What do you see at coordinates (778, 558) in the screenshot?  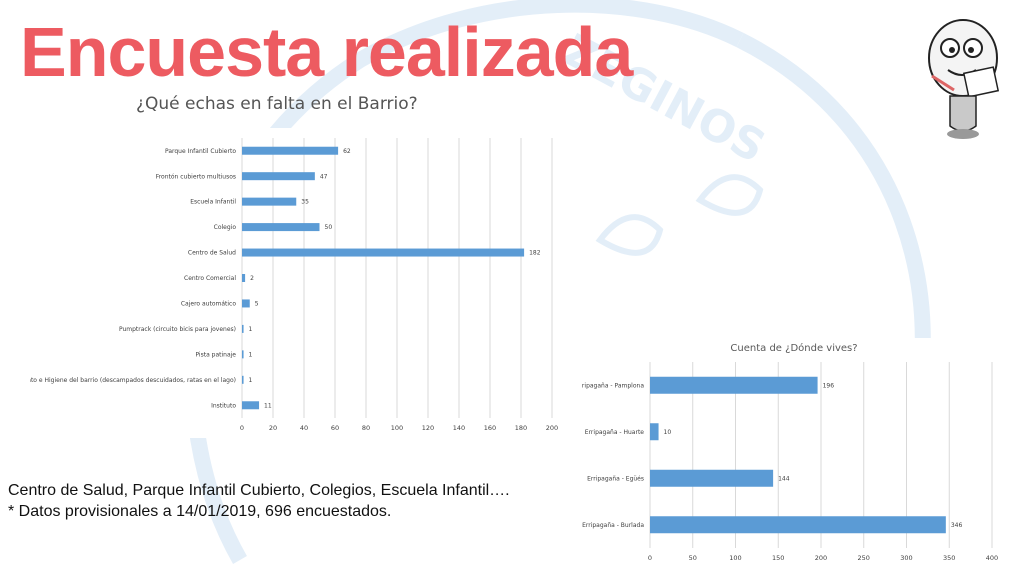 I see `x-tick-label: 150` at bounding box center [778, 558].